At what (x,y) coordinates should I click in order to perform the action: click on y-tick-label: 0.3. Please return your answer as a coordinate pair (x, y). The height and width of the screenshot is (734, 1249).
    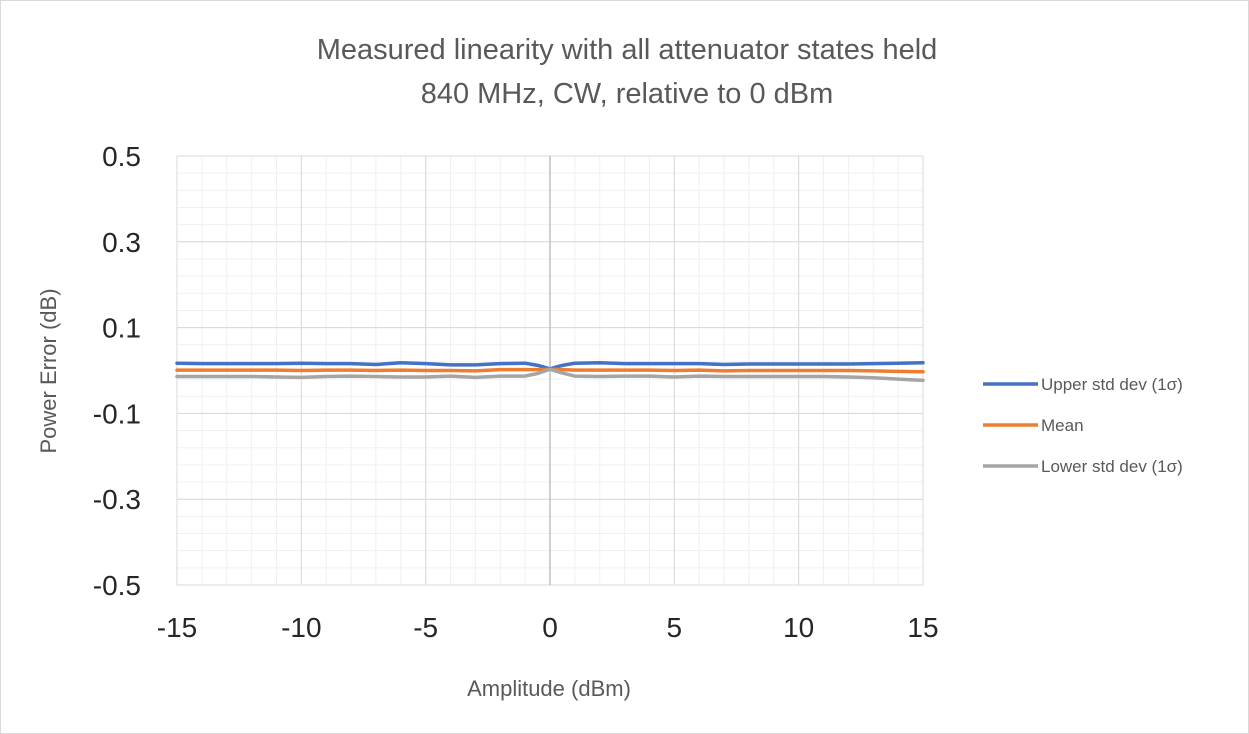
    Looking at the image, I should click on (121, 242).